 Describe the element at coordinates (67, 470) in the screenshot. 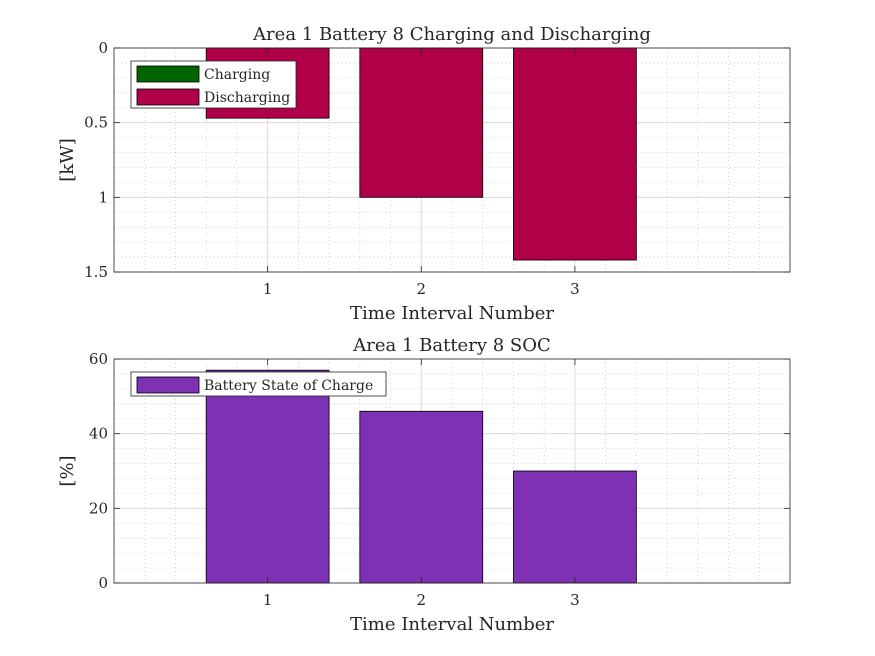

I see `y-axis-label: [%]` at that location.